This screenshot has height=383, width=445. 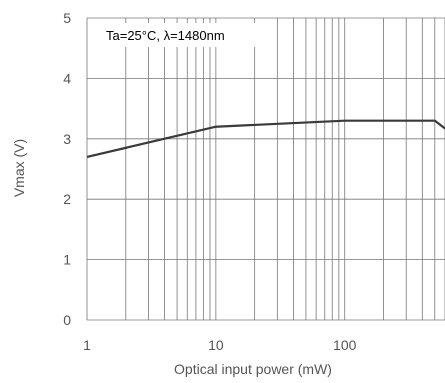 I want to click on y-tick-label: 5, so click(x=67, y=18).